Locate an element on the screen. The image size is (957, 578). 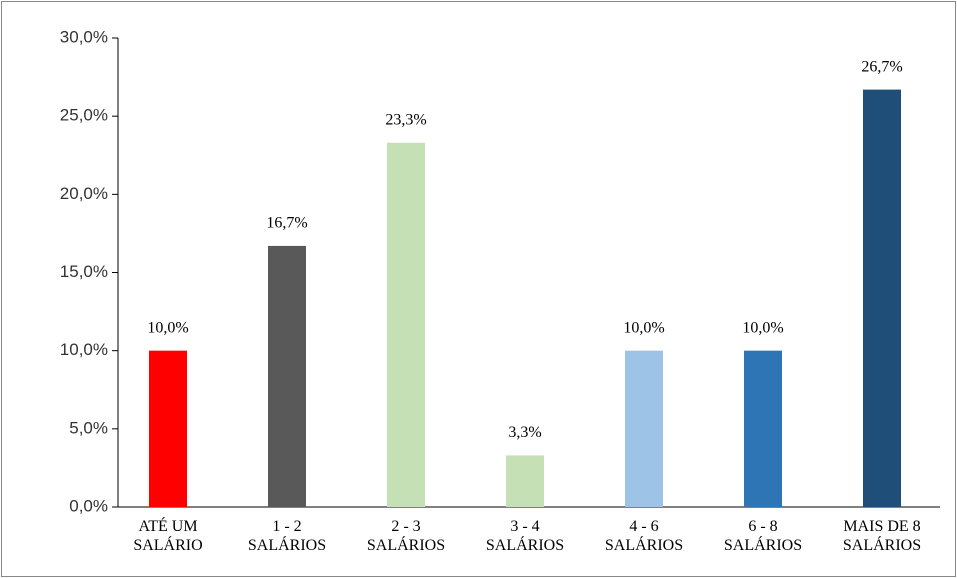
y-tick-label: 0,0% is located at coordinates (88, 505).